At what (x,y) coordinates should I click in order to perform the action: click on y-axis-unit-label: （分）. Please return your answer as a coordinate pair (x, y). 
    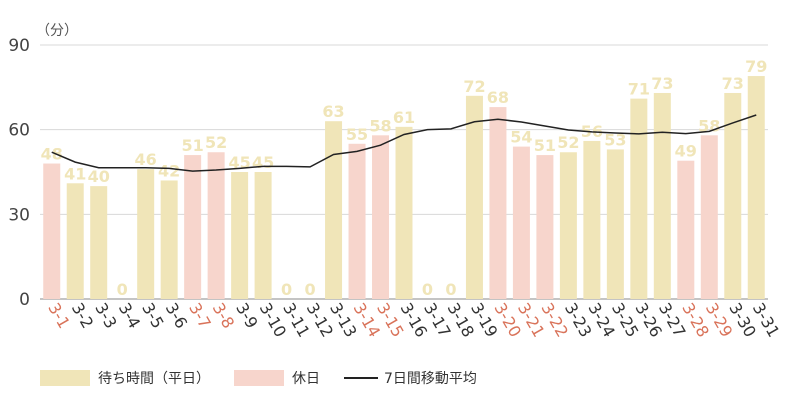
    Looking at the image, I should click on (57, 31).